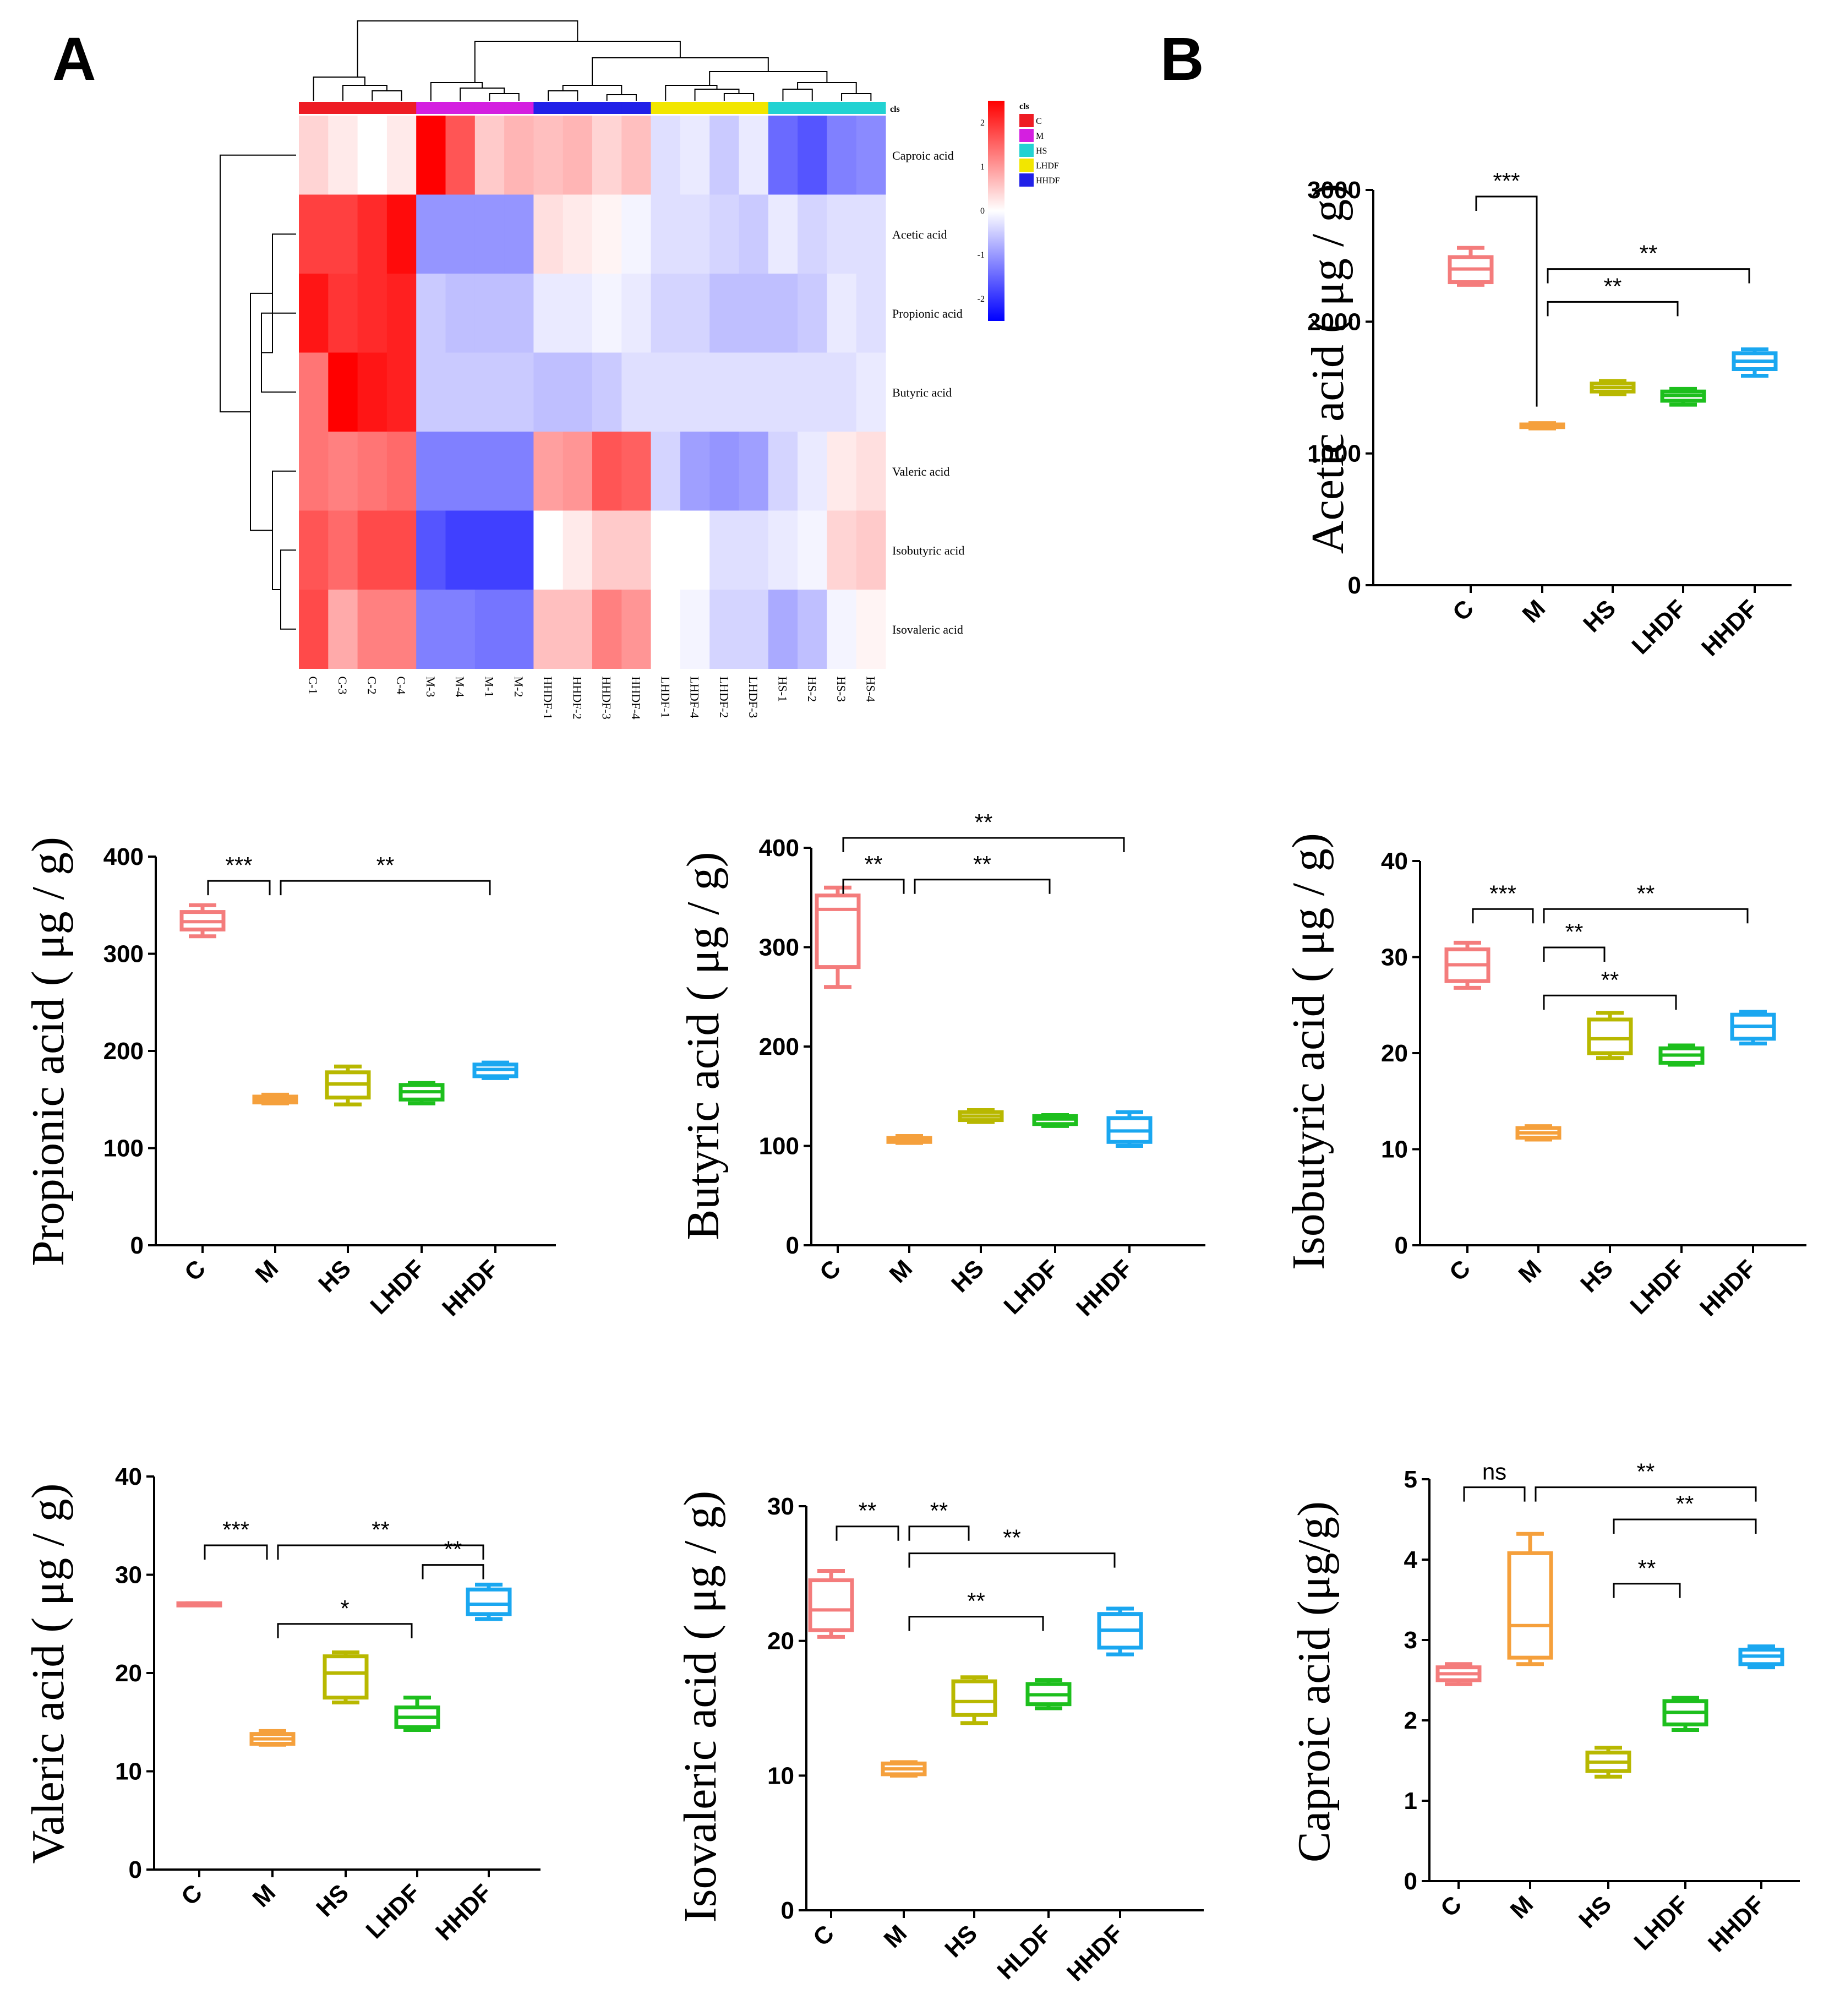  I want to click on legend-label: HS, so click(1041, 151).